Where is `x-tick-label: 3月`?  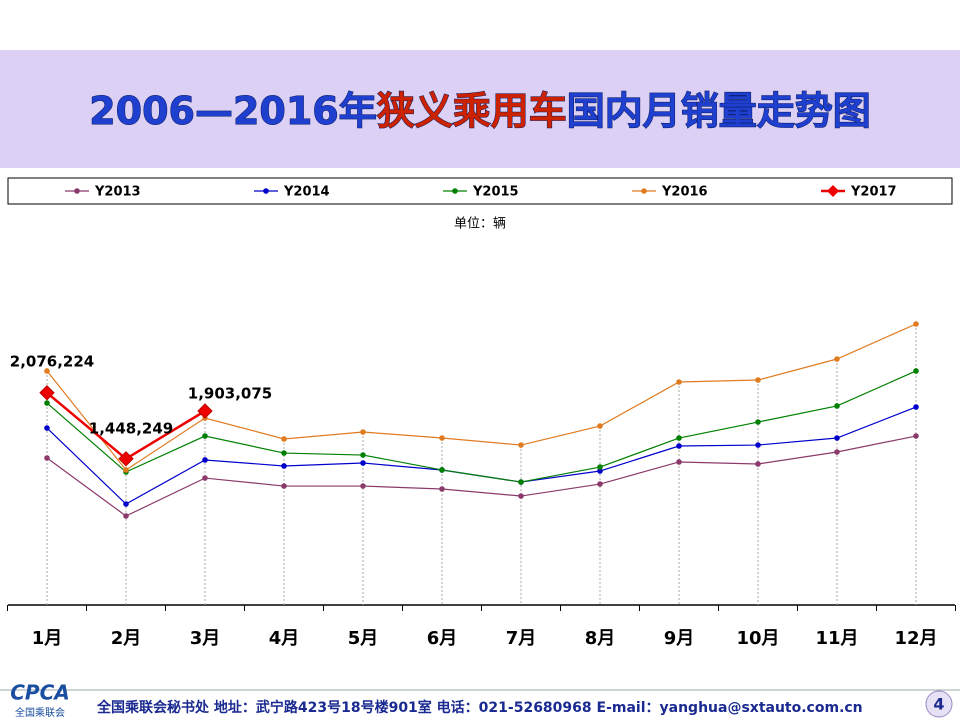
x-tick-label: 3月 is located at coordinates (205, 638).